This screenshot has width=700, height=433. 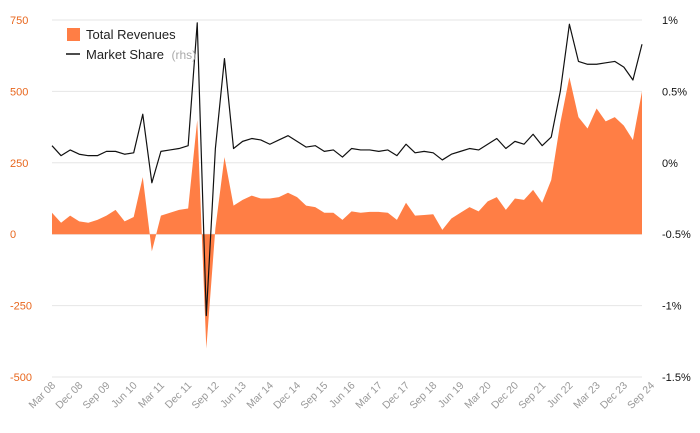 What do you see at coordinates (21, 307) in the screenshot?
I see `left-tick-label: -250` at bounding box center [21, 307].